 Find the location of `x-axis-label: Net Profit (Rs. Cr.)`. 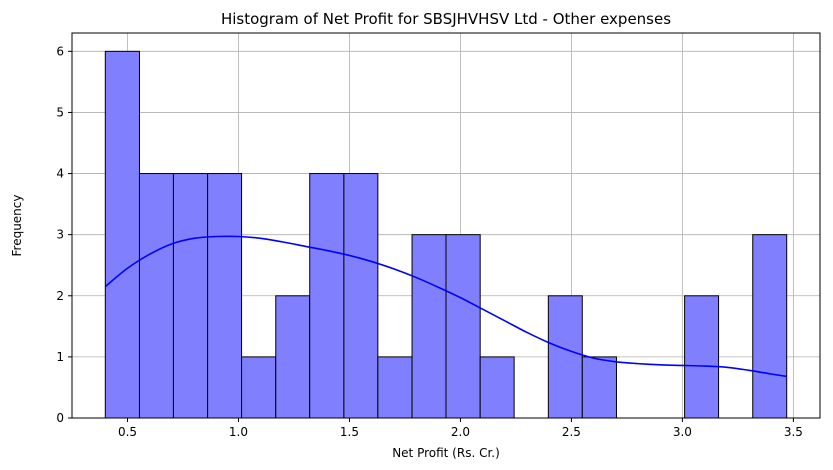

x-axis-label: Net Profit (Rs. Cr.) is located at coordinates (446, 453).